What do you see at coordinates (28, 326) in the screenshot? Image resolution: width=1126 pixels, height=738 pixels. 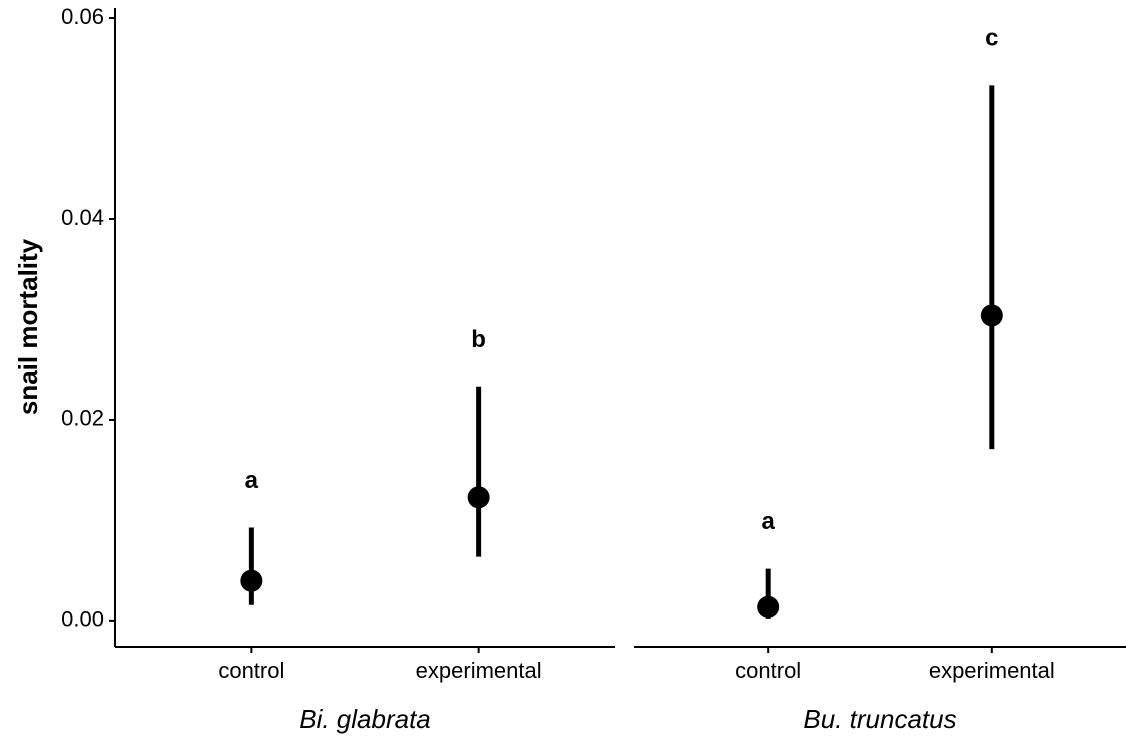 I see `y-axis-label: snail mortality` at bounding box center [28, 326].